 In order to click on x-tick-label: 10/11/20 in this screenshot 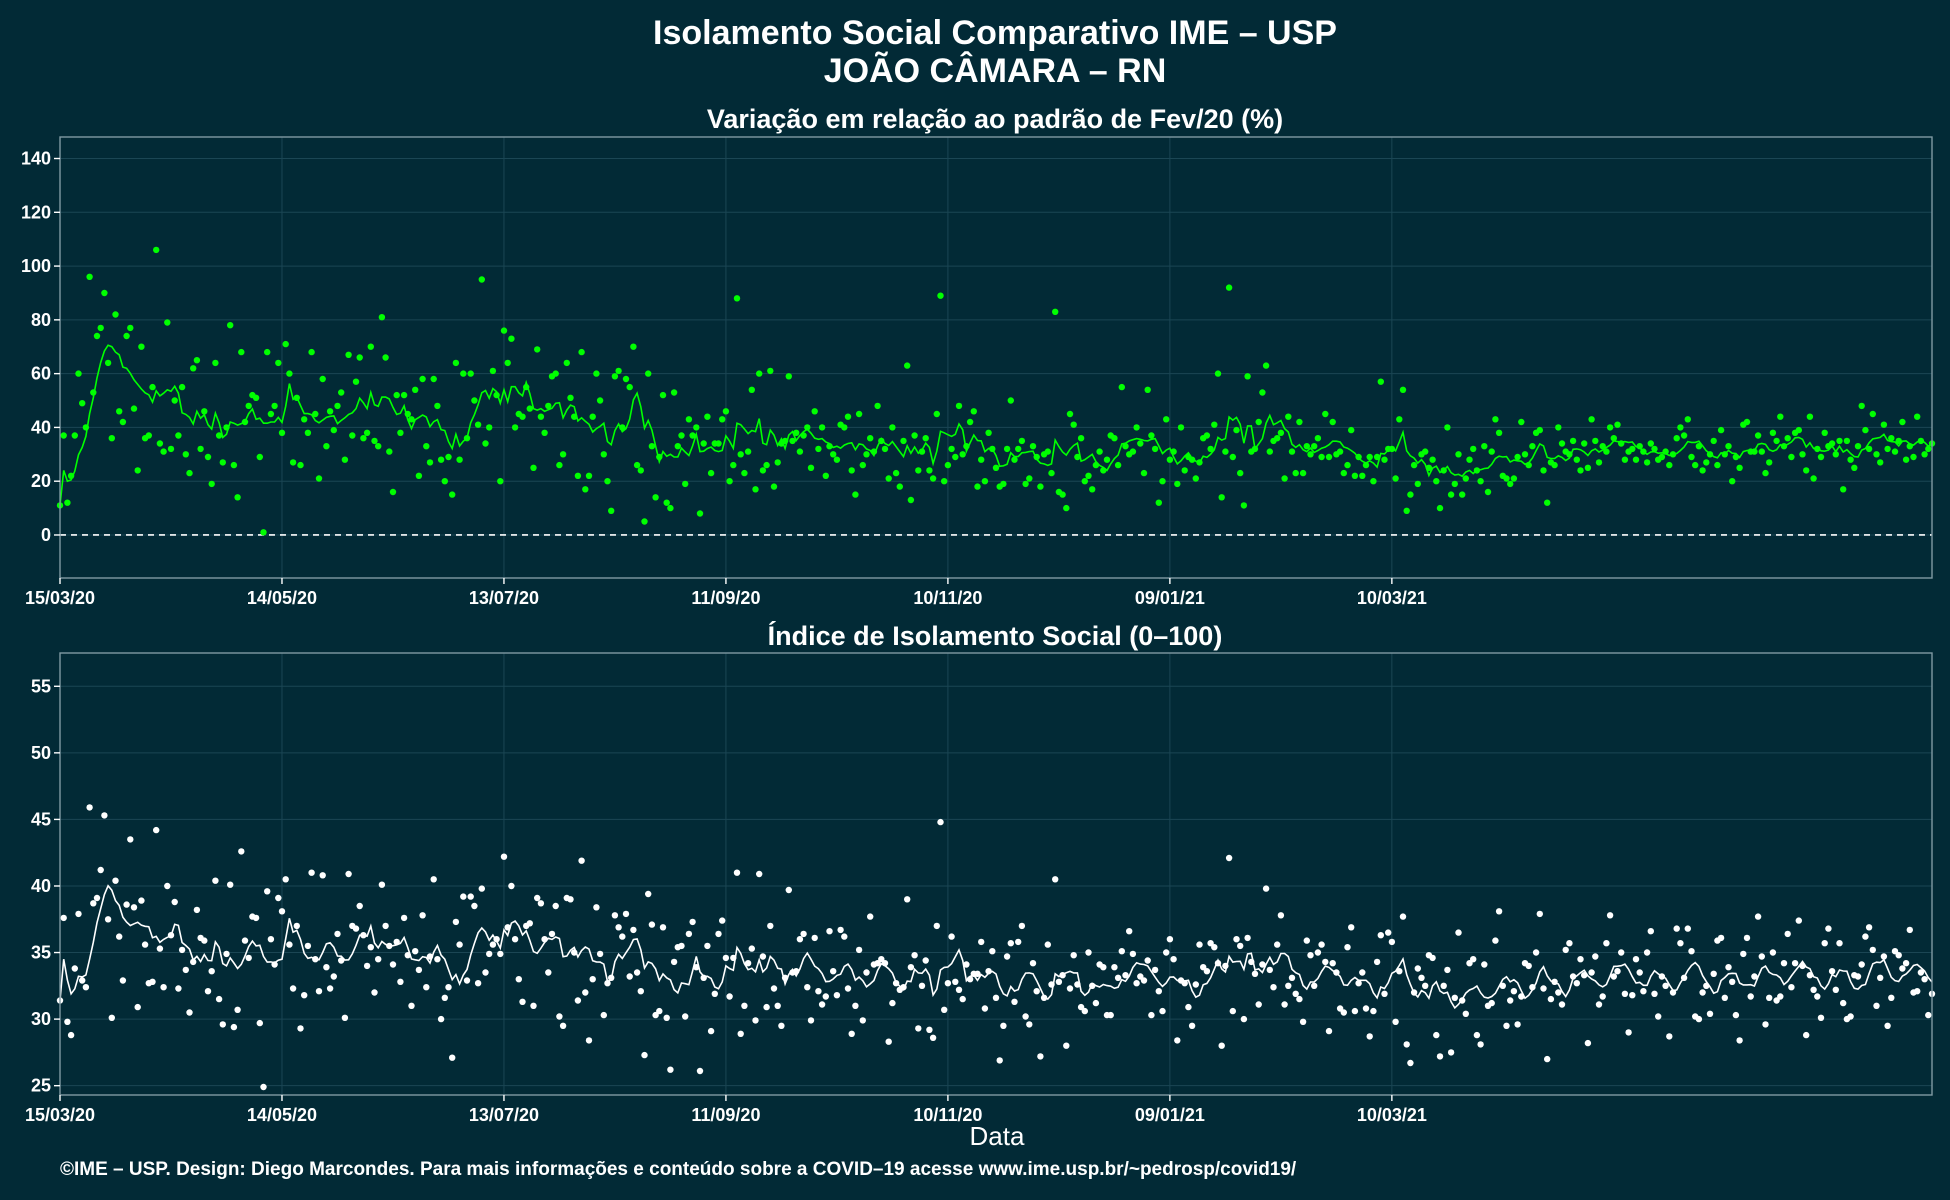, I will do `click(947, 1115)`.